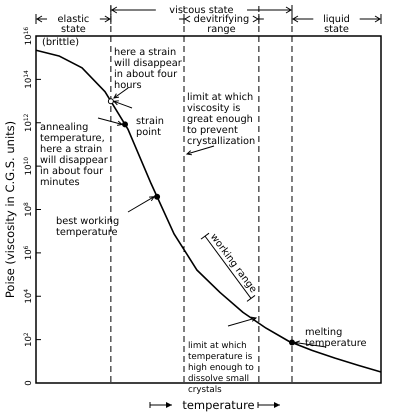 This screenshot has height=416, width=394. Describe the element at coordinates (222, 24) in the screenshot. I see `text: devitrifying range` at that location.